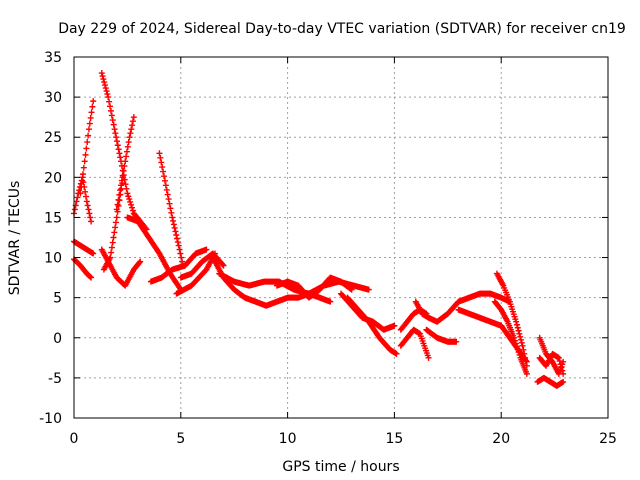 The width and height of the screenshot is (640, 480). What do you see at coordinates (53, 218) in the screenshot?
I see `y-tick-label: 15` at bounding box center [53, 218].